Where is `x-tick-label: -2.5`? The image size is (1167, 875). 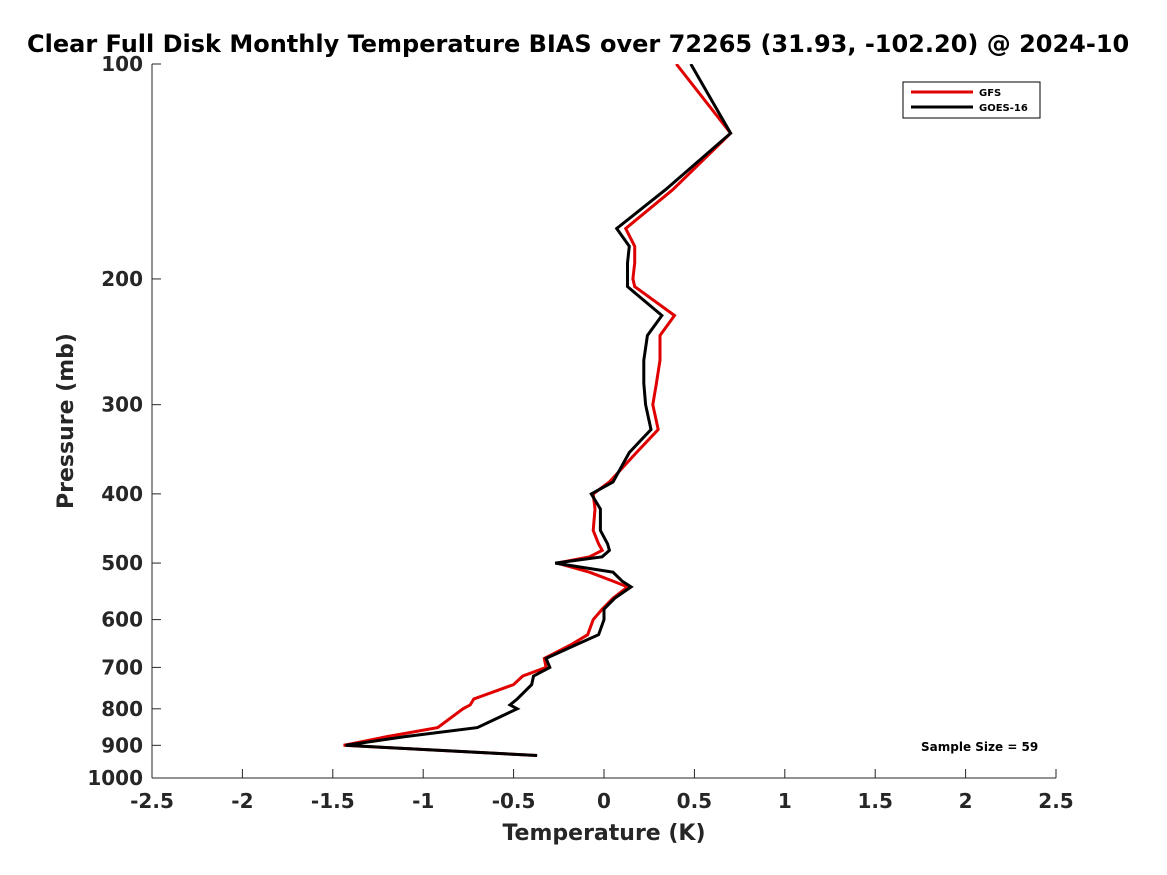 x-tick-label: -2.5 is located at coordinates (152, 801).